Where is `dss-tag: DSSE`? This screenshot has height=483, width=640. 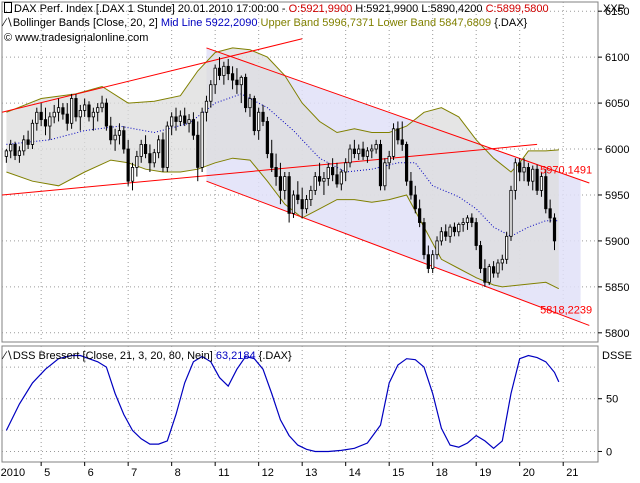
dss-tag: DSSE is located at coordinates (617, 356).